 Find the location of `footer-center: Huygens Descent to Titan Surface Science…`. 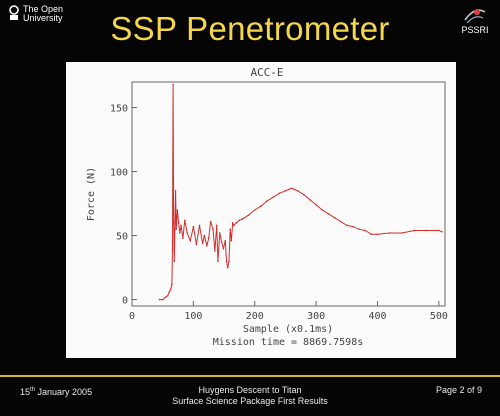

footer-center: Huygens Descent to Titan Surface Science… is located at coordinates (250, 396).